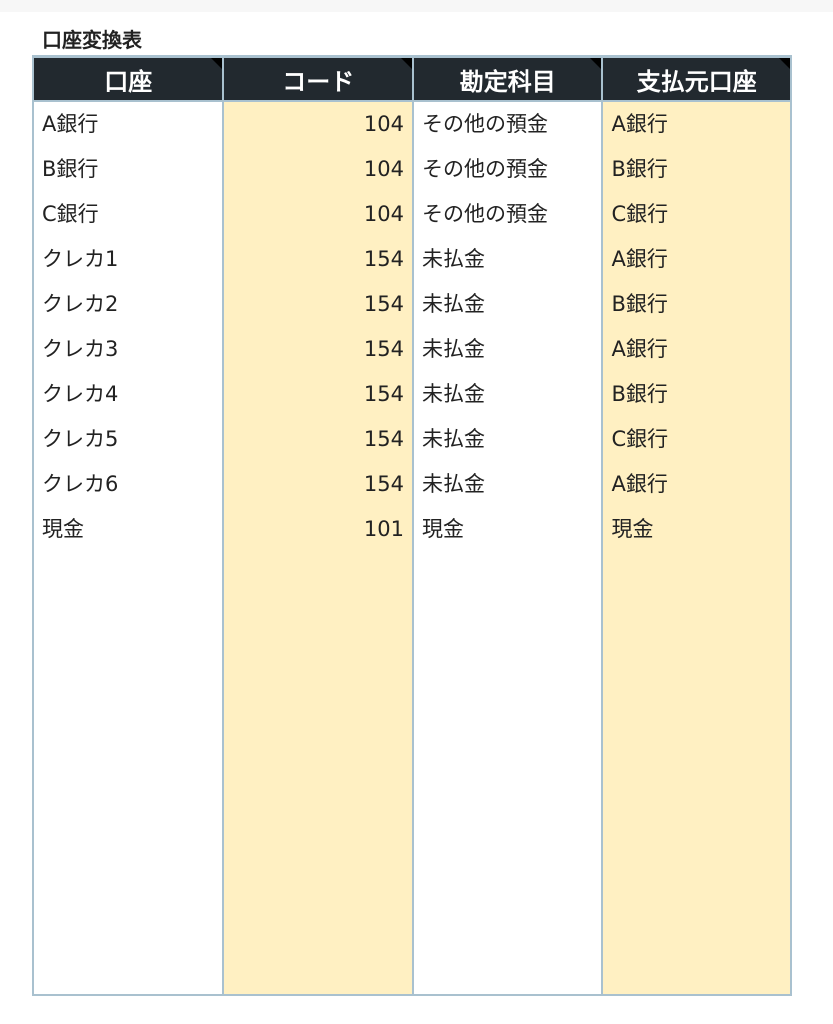 This screenshot has width=833, height=1024. What do you see at coordinates (416, 6) in the screenshot?
I see `top-bar` at bounding box center [416, 6].